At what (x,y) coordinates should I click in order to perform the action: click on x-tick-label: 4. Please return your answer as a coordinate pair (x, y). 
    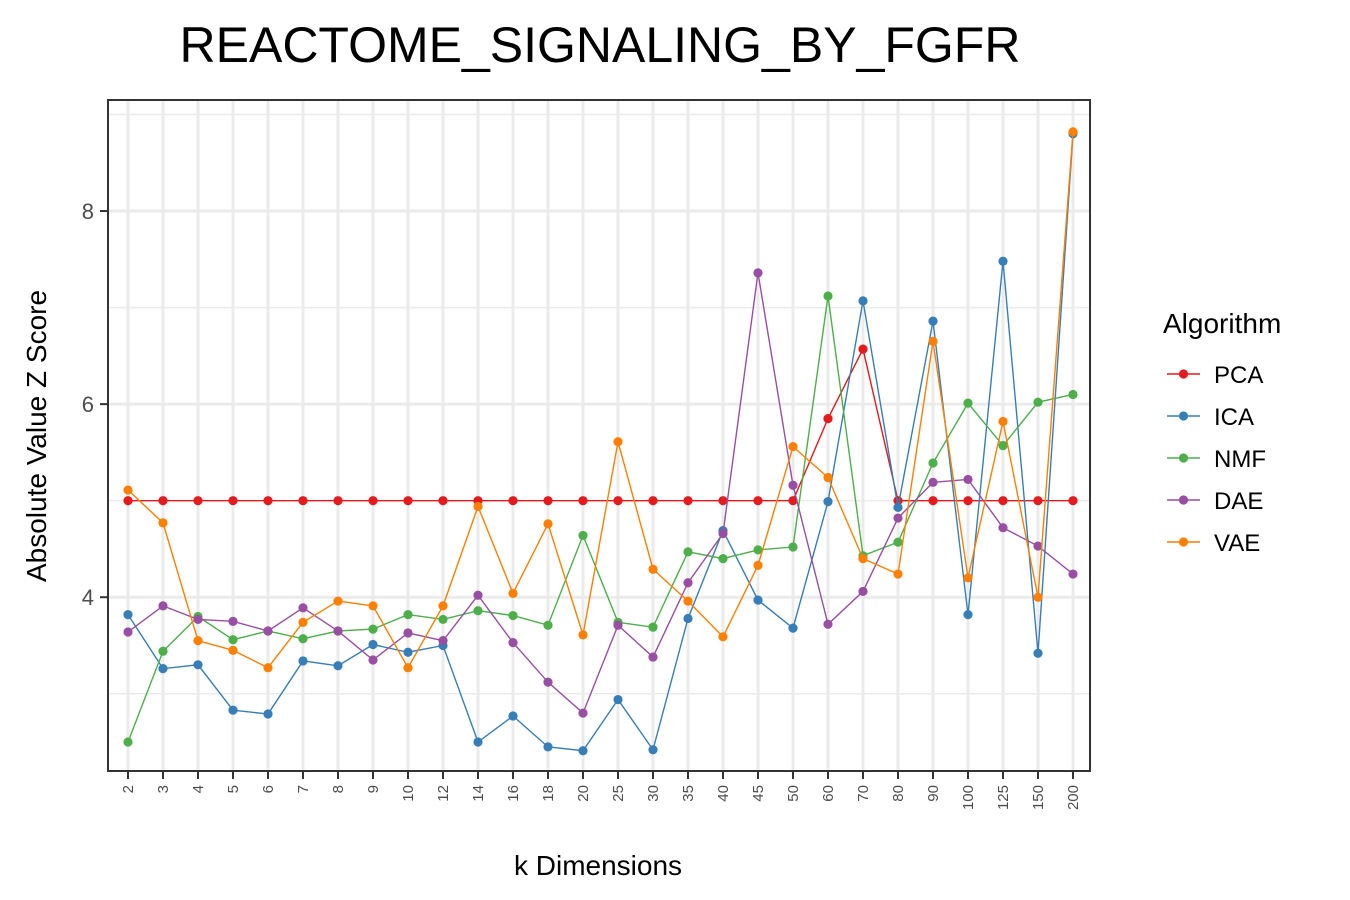
    Looking at the image, I should click on (198, 789).